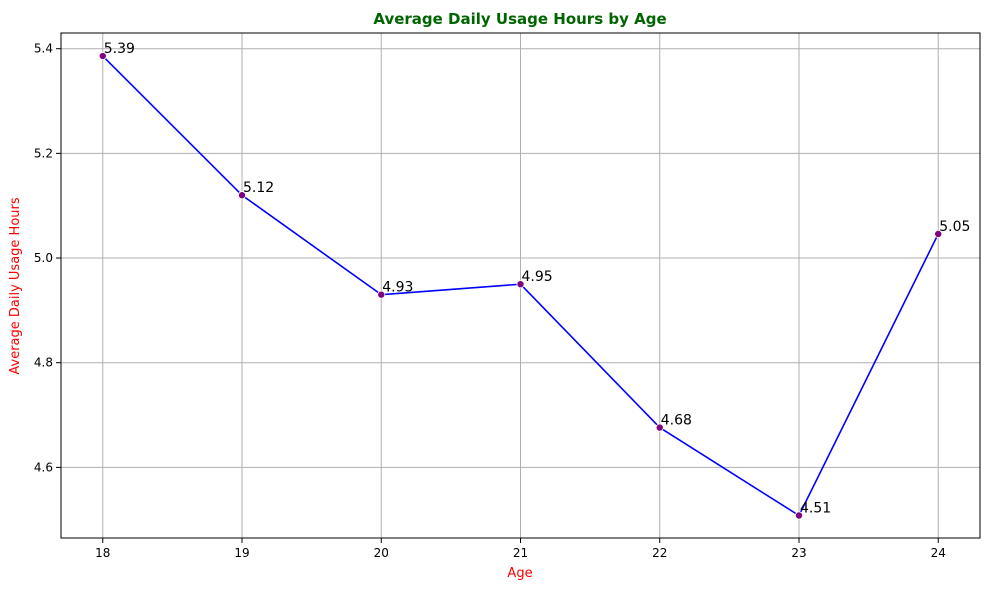 Image resolution: width=989 pixels, height=594 pixels. I want to click on data-label: 4.95, so click(537, 277).